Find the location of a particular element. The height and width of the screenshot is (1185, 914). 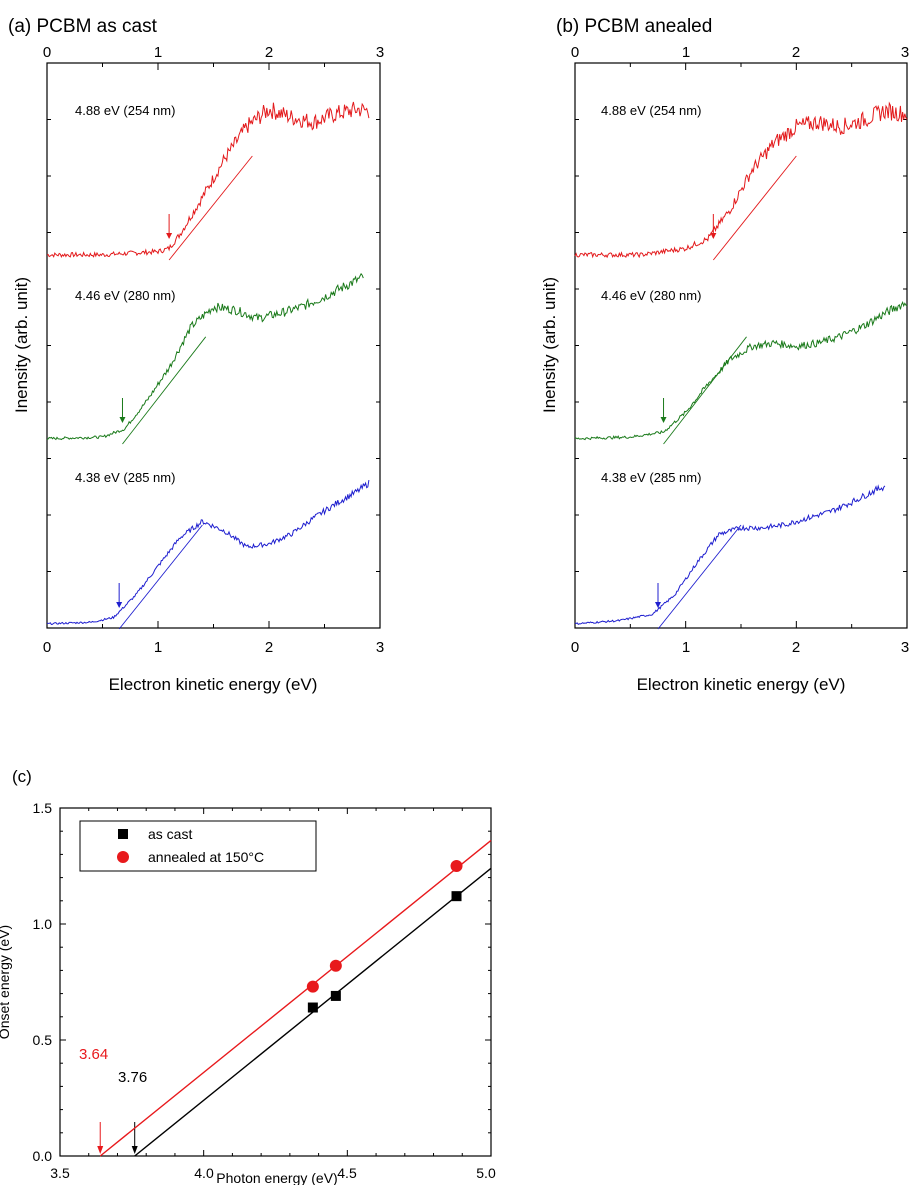

panel-c-ytick-3: 1.5 is located at coordinates (43, 808).